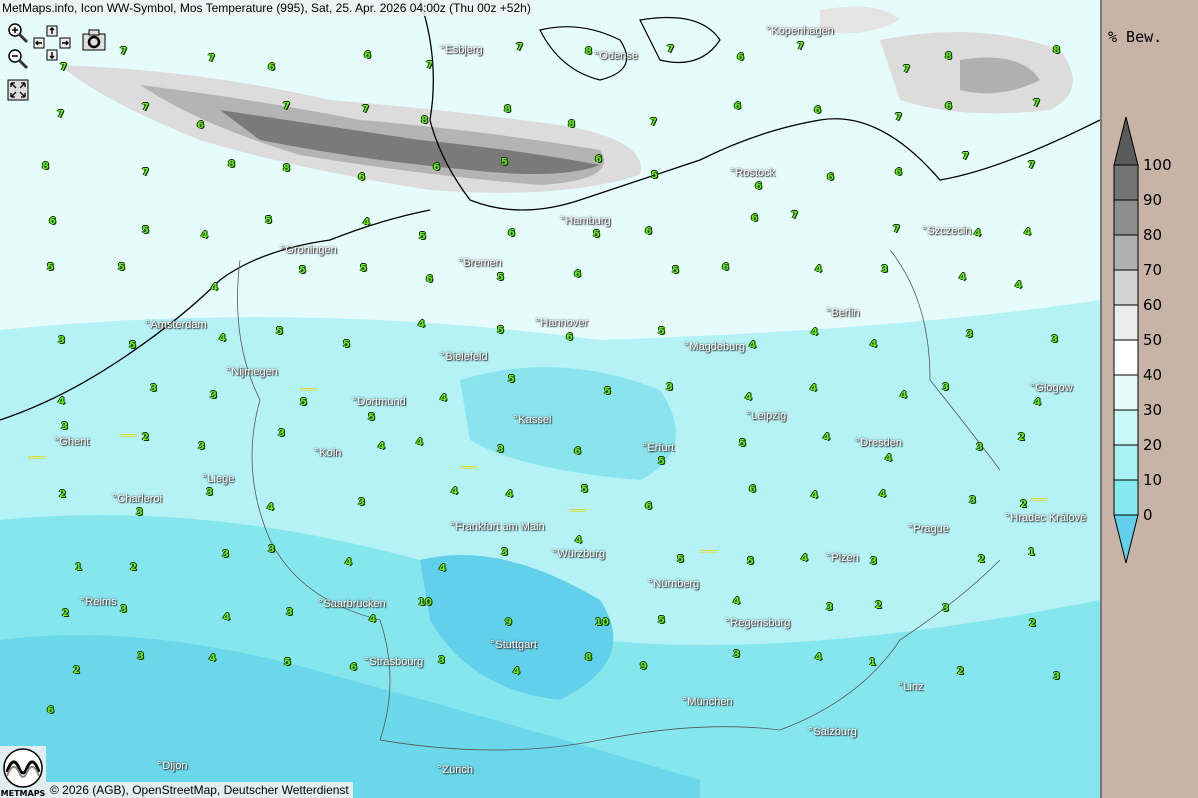  Describe the element at coordinates (455, 770) in the screenshot. I see `city-label: Zürich` at that location.